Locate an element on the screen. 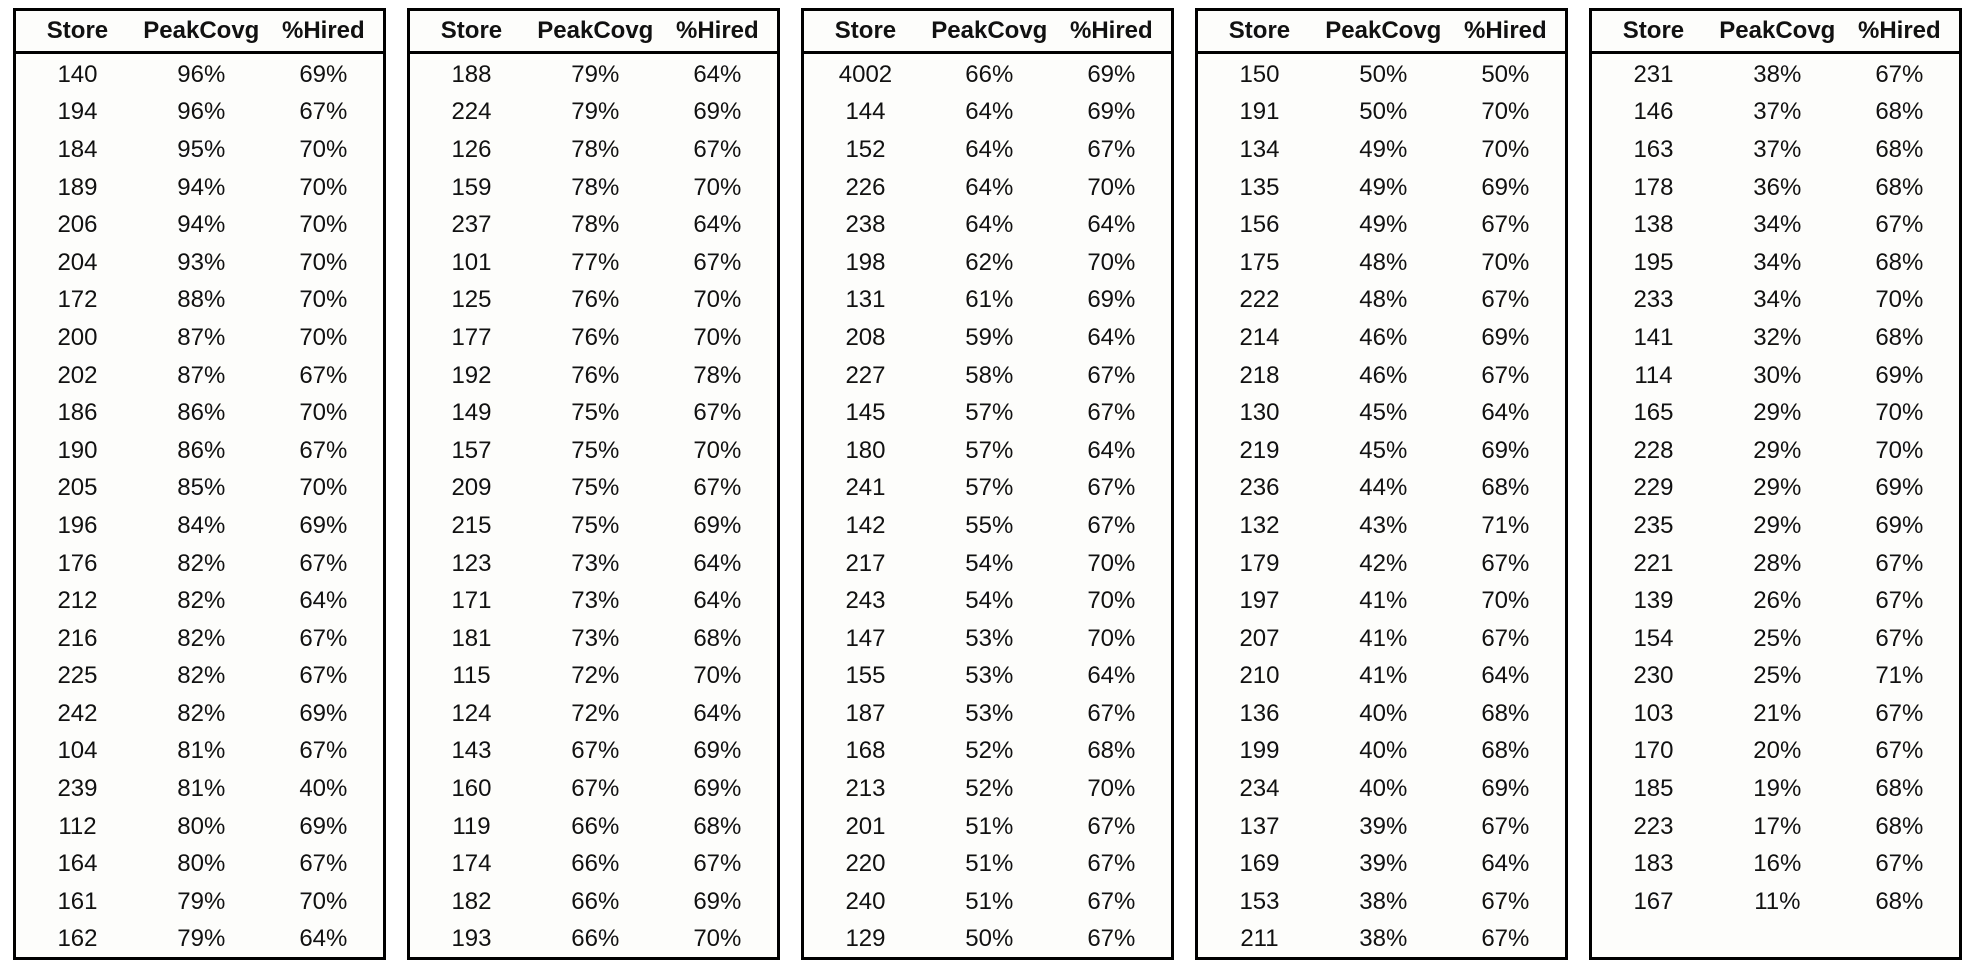  peakcovg-cell: 34% is located at coordinates (1777, 300).